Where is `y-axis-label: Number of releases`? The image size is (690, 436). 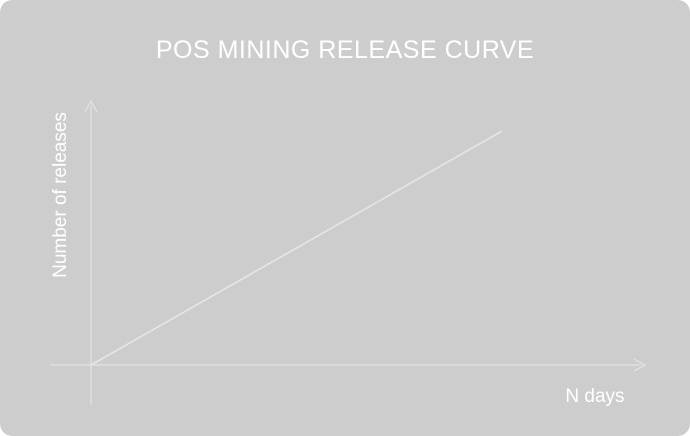 y-axis-label: Number of releases is located at coordinates (60, 195).